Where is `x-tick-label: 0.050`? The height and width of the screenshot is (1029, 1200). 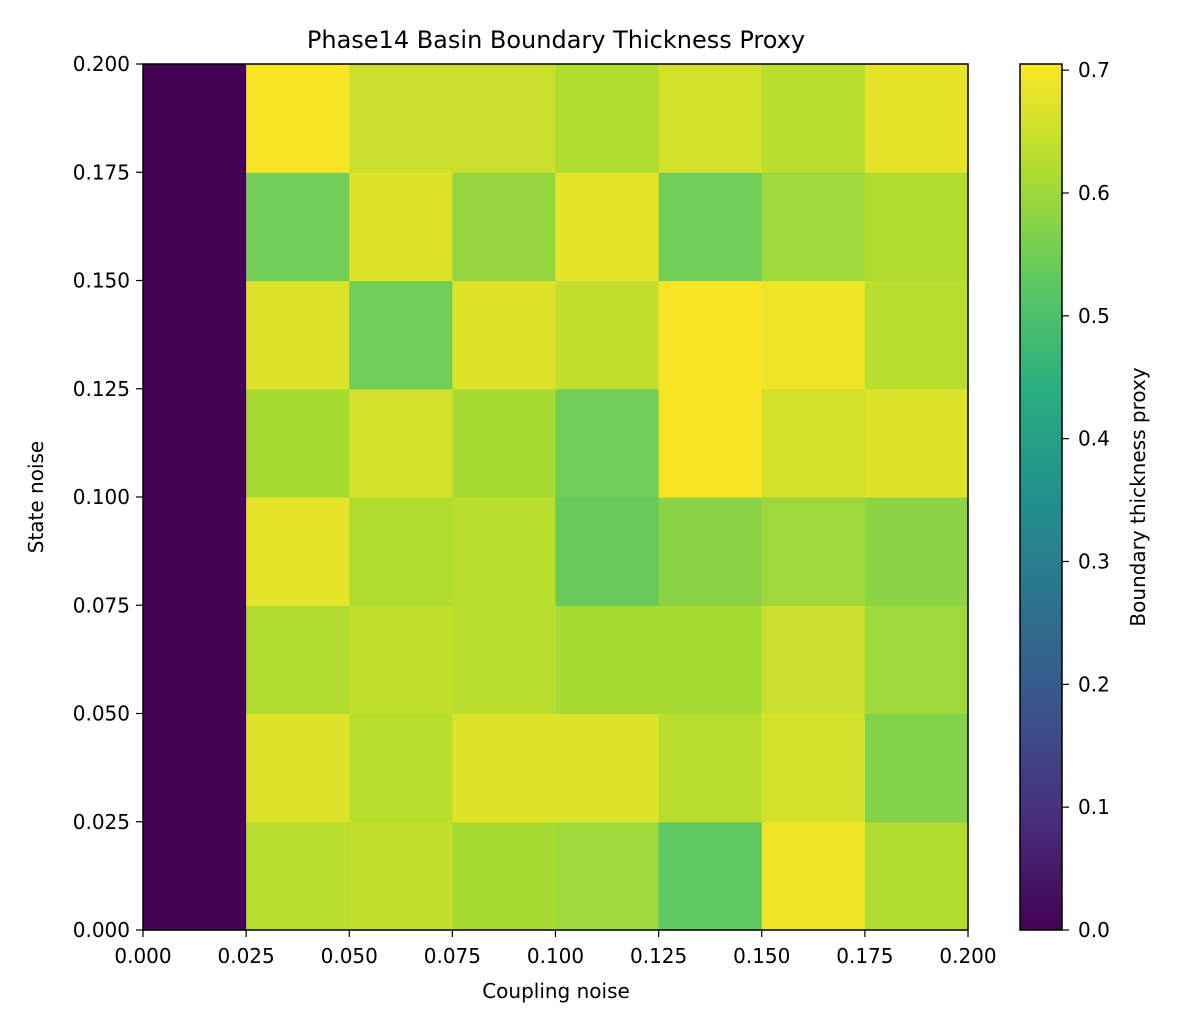 x-tick-label: 0.050 is located at coordinates (349, 956).